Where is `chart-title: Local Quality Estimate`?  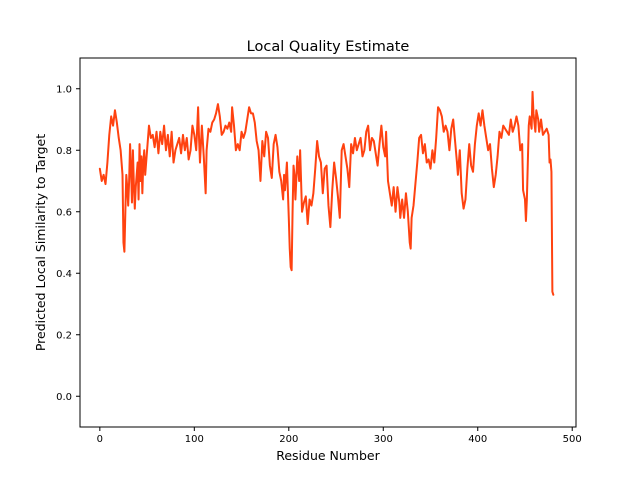
chart-title: Local Quality Estimate is located at coordinates (328, 47).